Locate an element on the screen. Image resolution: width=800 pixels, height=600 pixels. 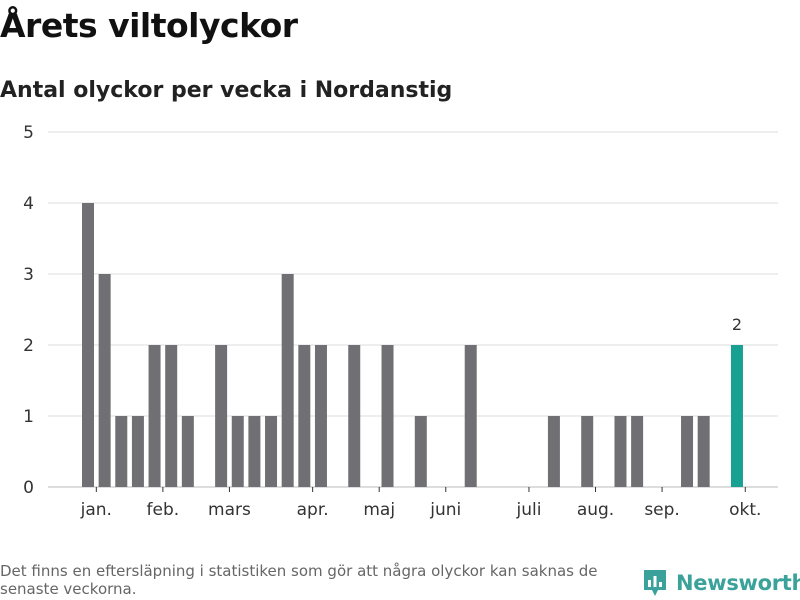
x-tick-label: jan. is located at coordinates (96, 510).